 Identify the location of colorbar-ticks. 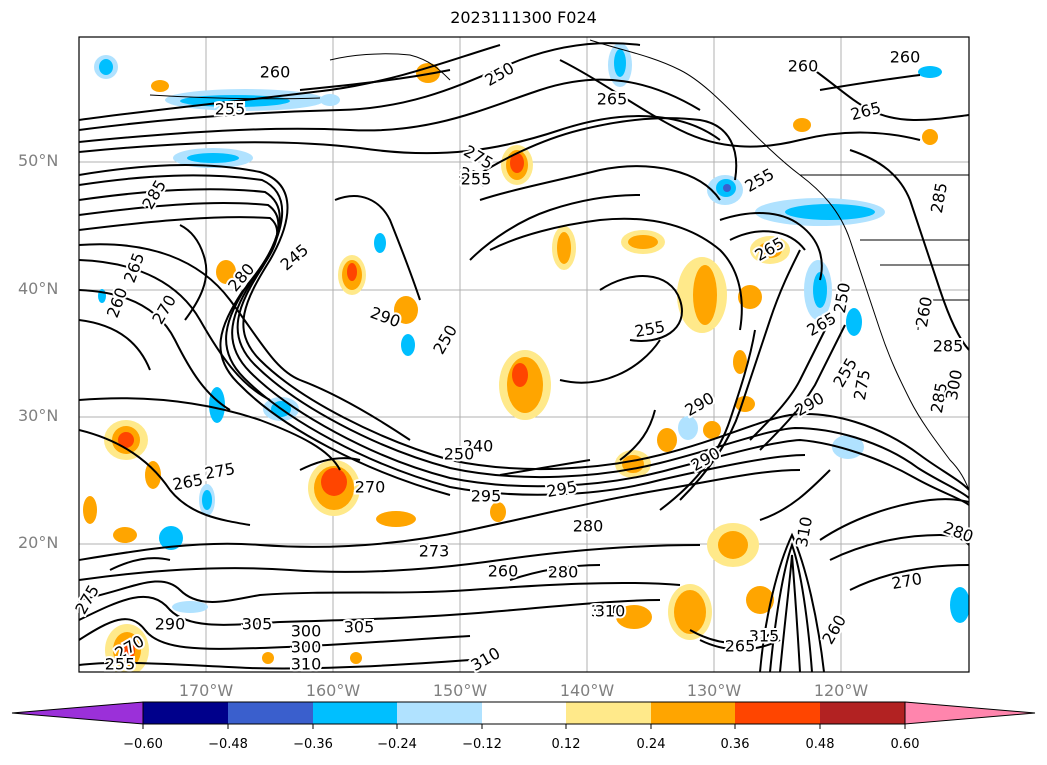
(524, 726).